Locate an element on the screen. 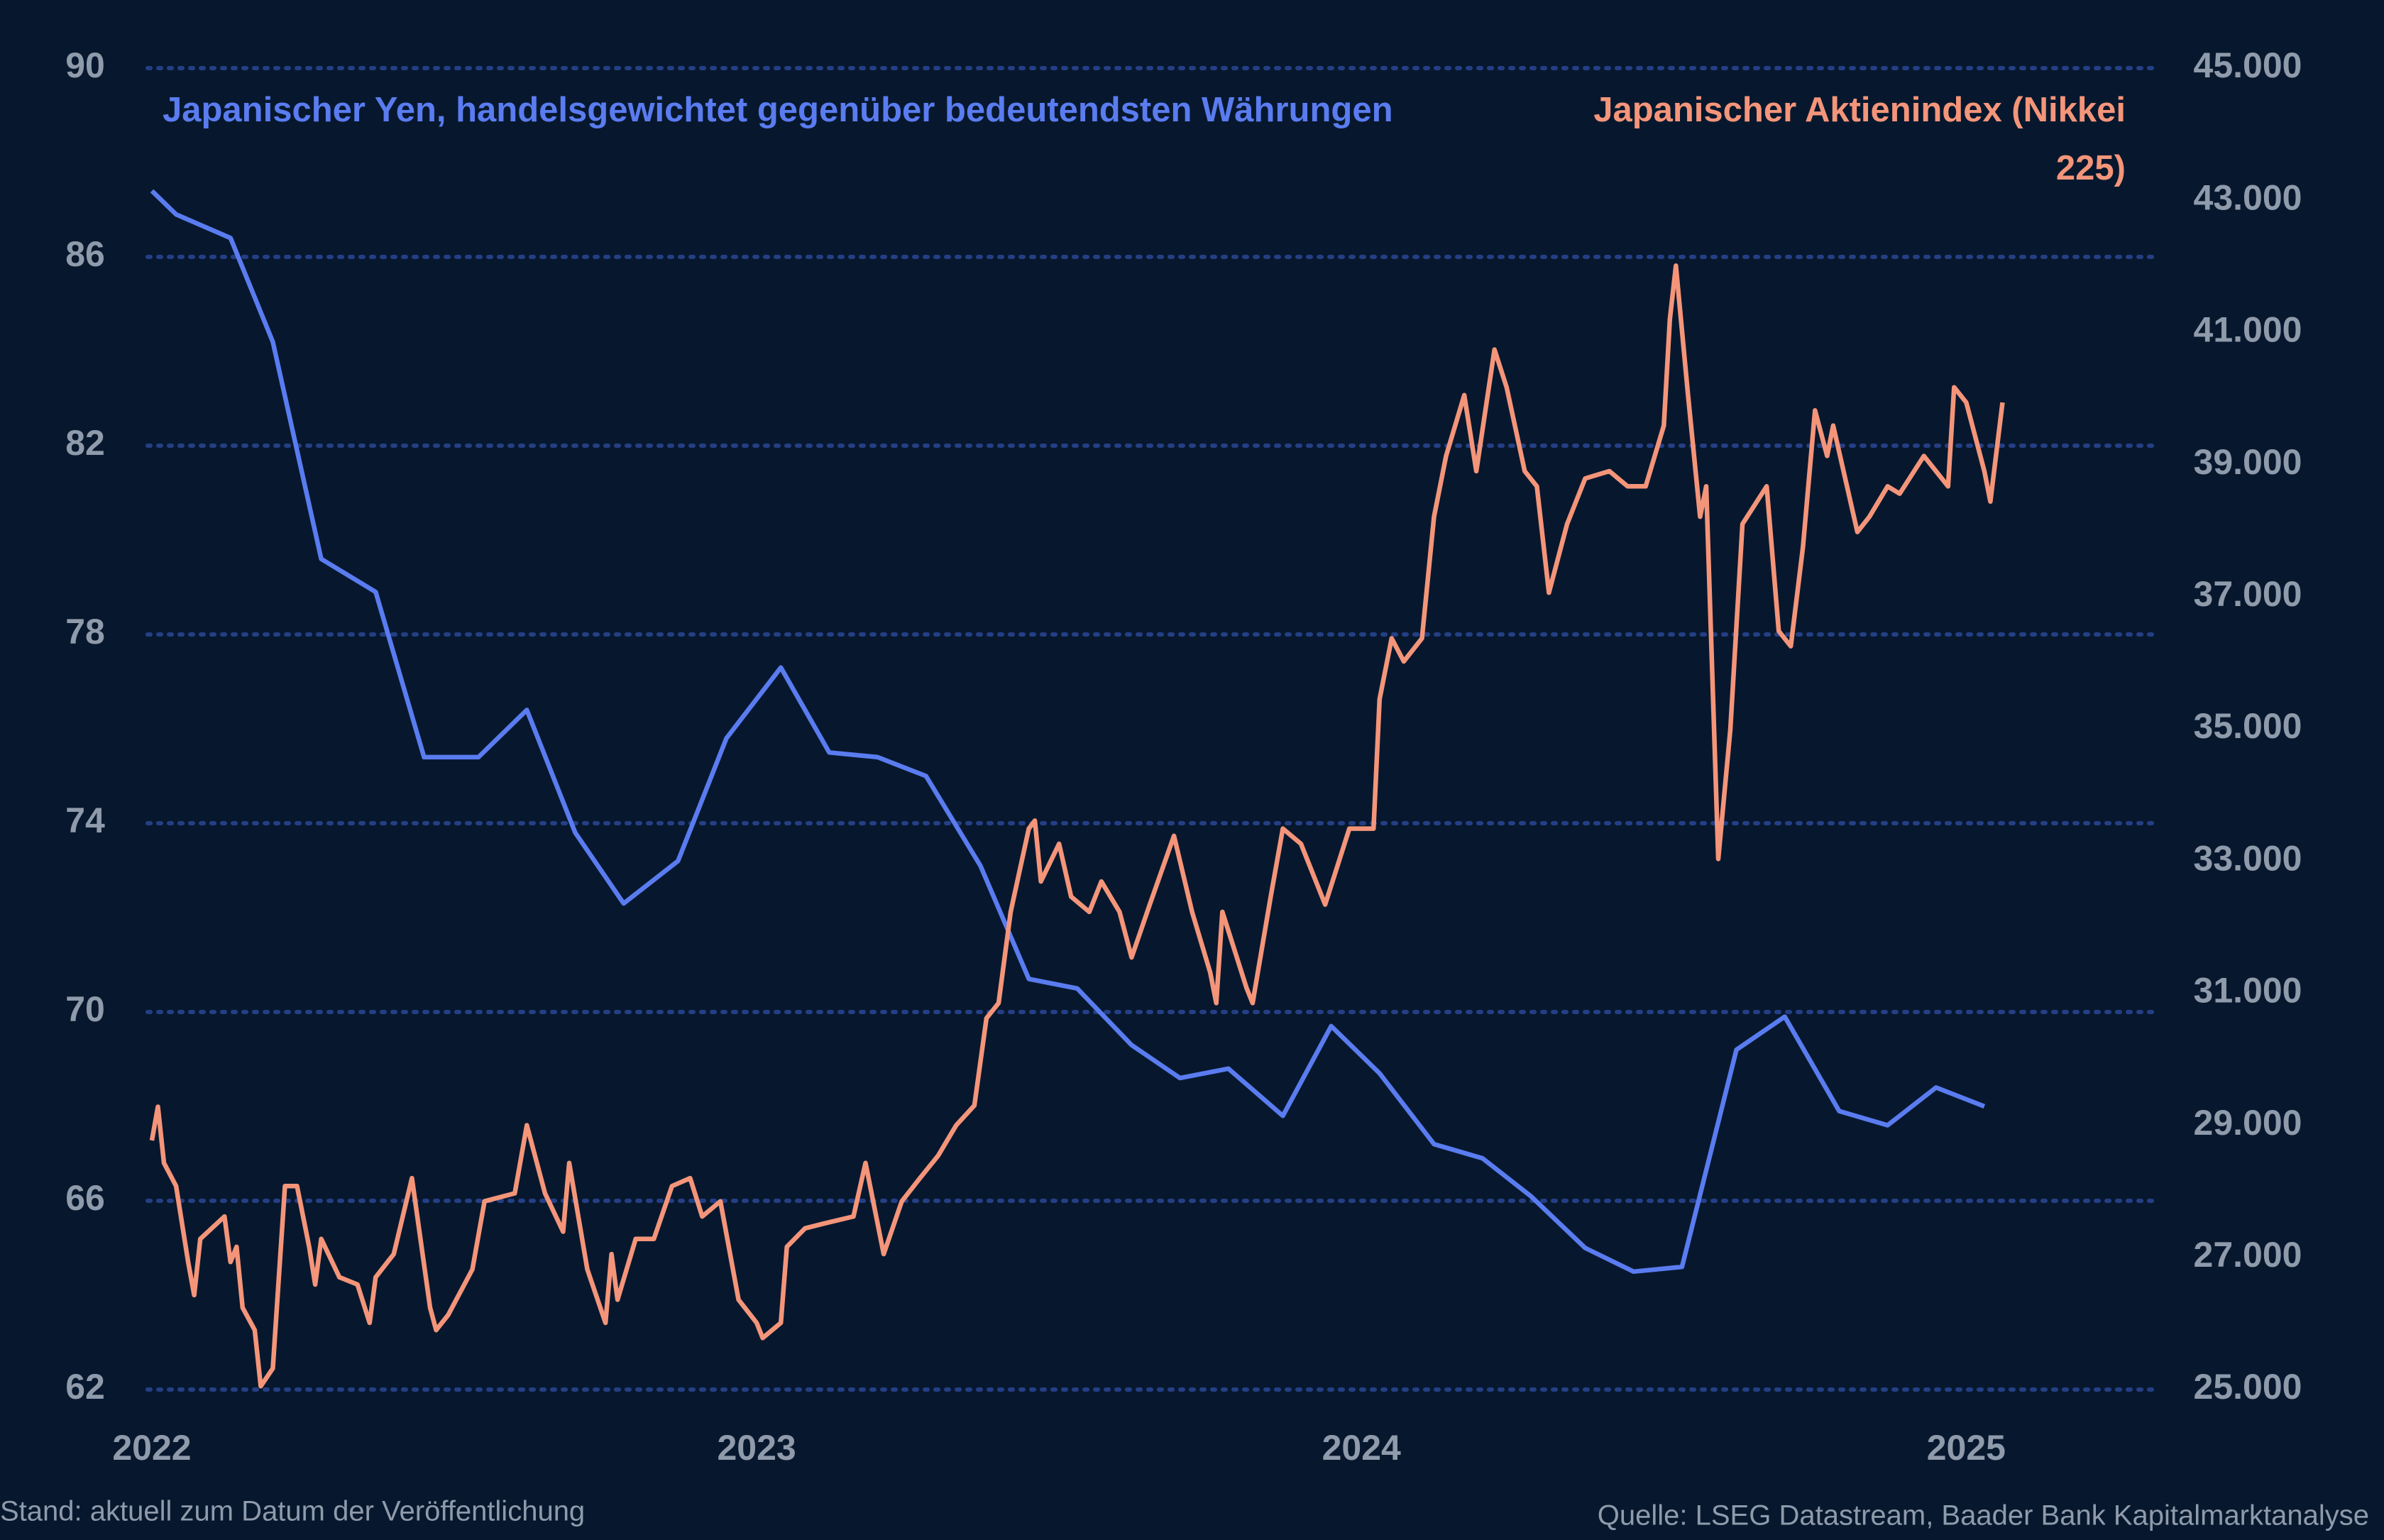 The width and height of the screenshot is (2384, 1540). y-tick-label: 74 is located at coordinates (85, 821).